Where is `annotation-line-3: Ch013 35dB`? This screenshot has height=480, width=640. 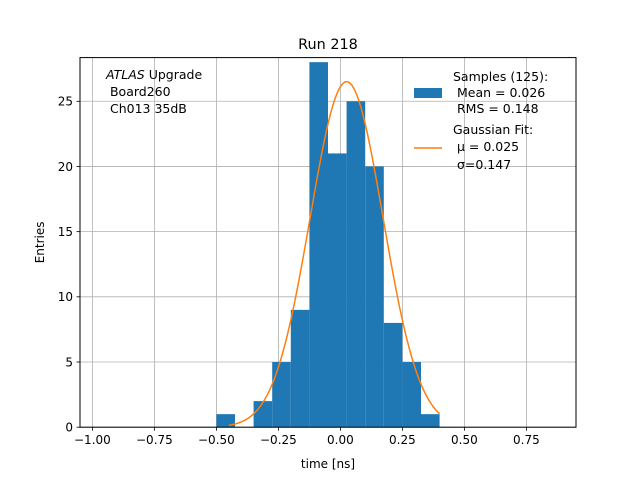
annotation-line-3: Ch013 35dB is located at coordinates (146, 108).